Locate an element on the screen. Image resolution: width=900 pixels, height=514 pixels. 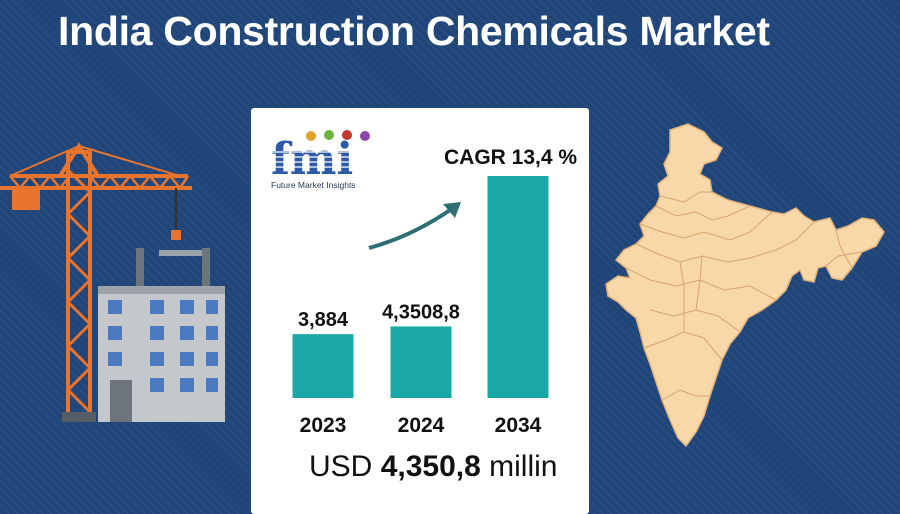
total-value: 4,350,8 is located at coordinates (430, 466).